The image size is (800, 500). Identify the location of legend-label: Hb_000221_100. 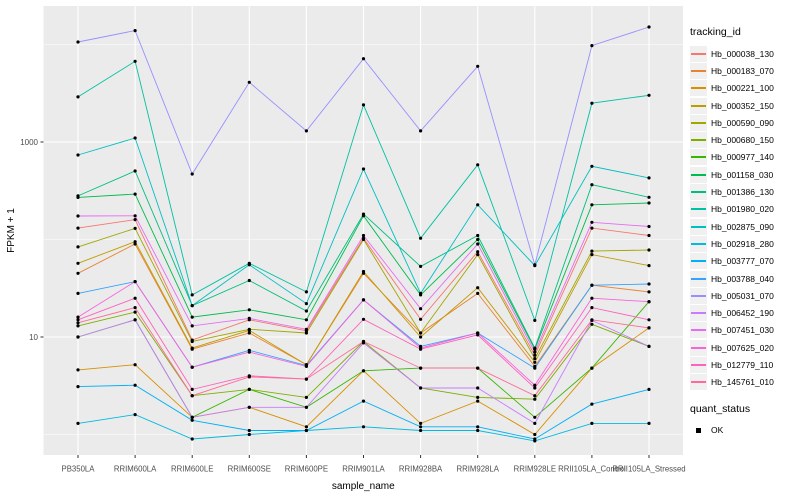
(742, 88).